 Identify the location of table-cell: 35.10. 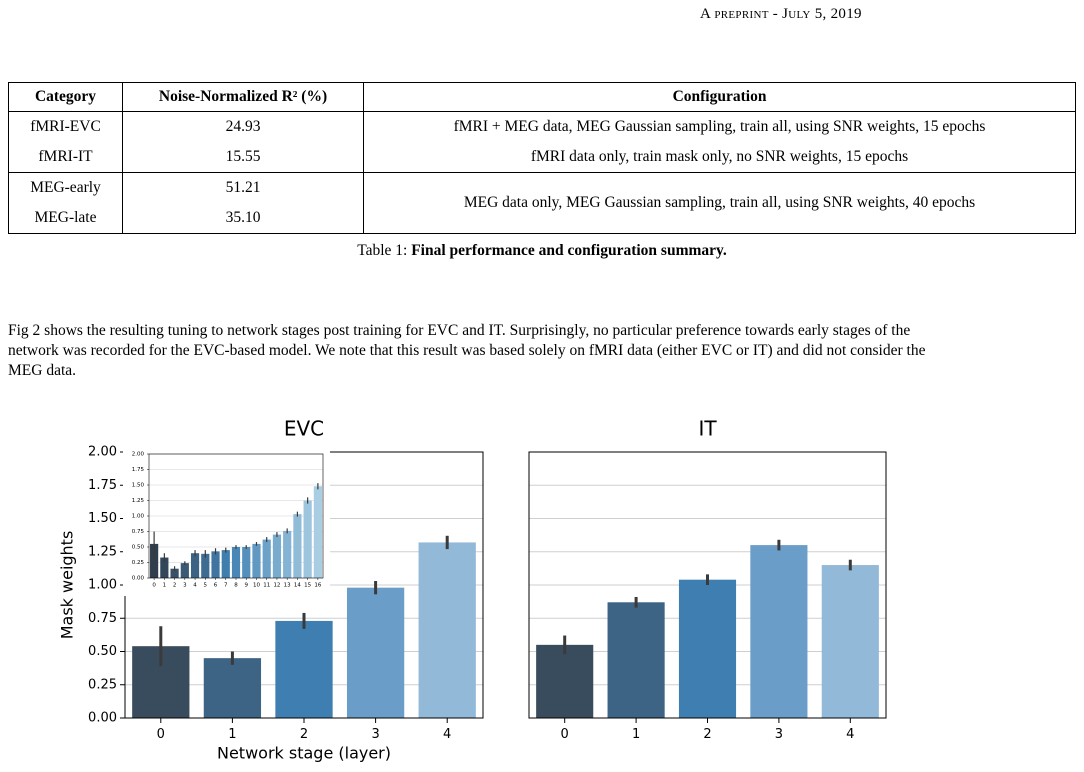
(243, 218).